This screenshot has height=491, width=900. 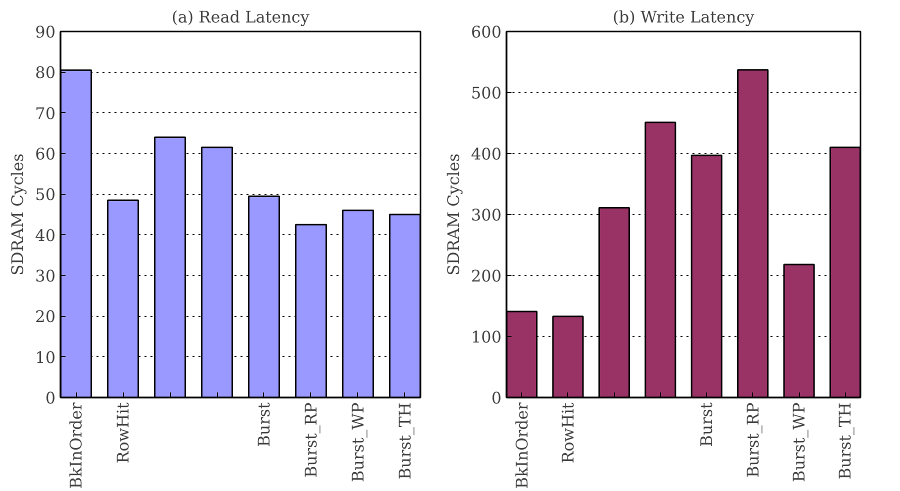 What do you see at coordinates (45, 72) in the screenshot?
I see `y-tick-label: 80` at bounding box center [45, 72].